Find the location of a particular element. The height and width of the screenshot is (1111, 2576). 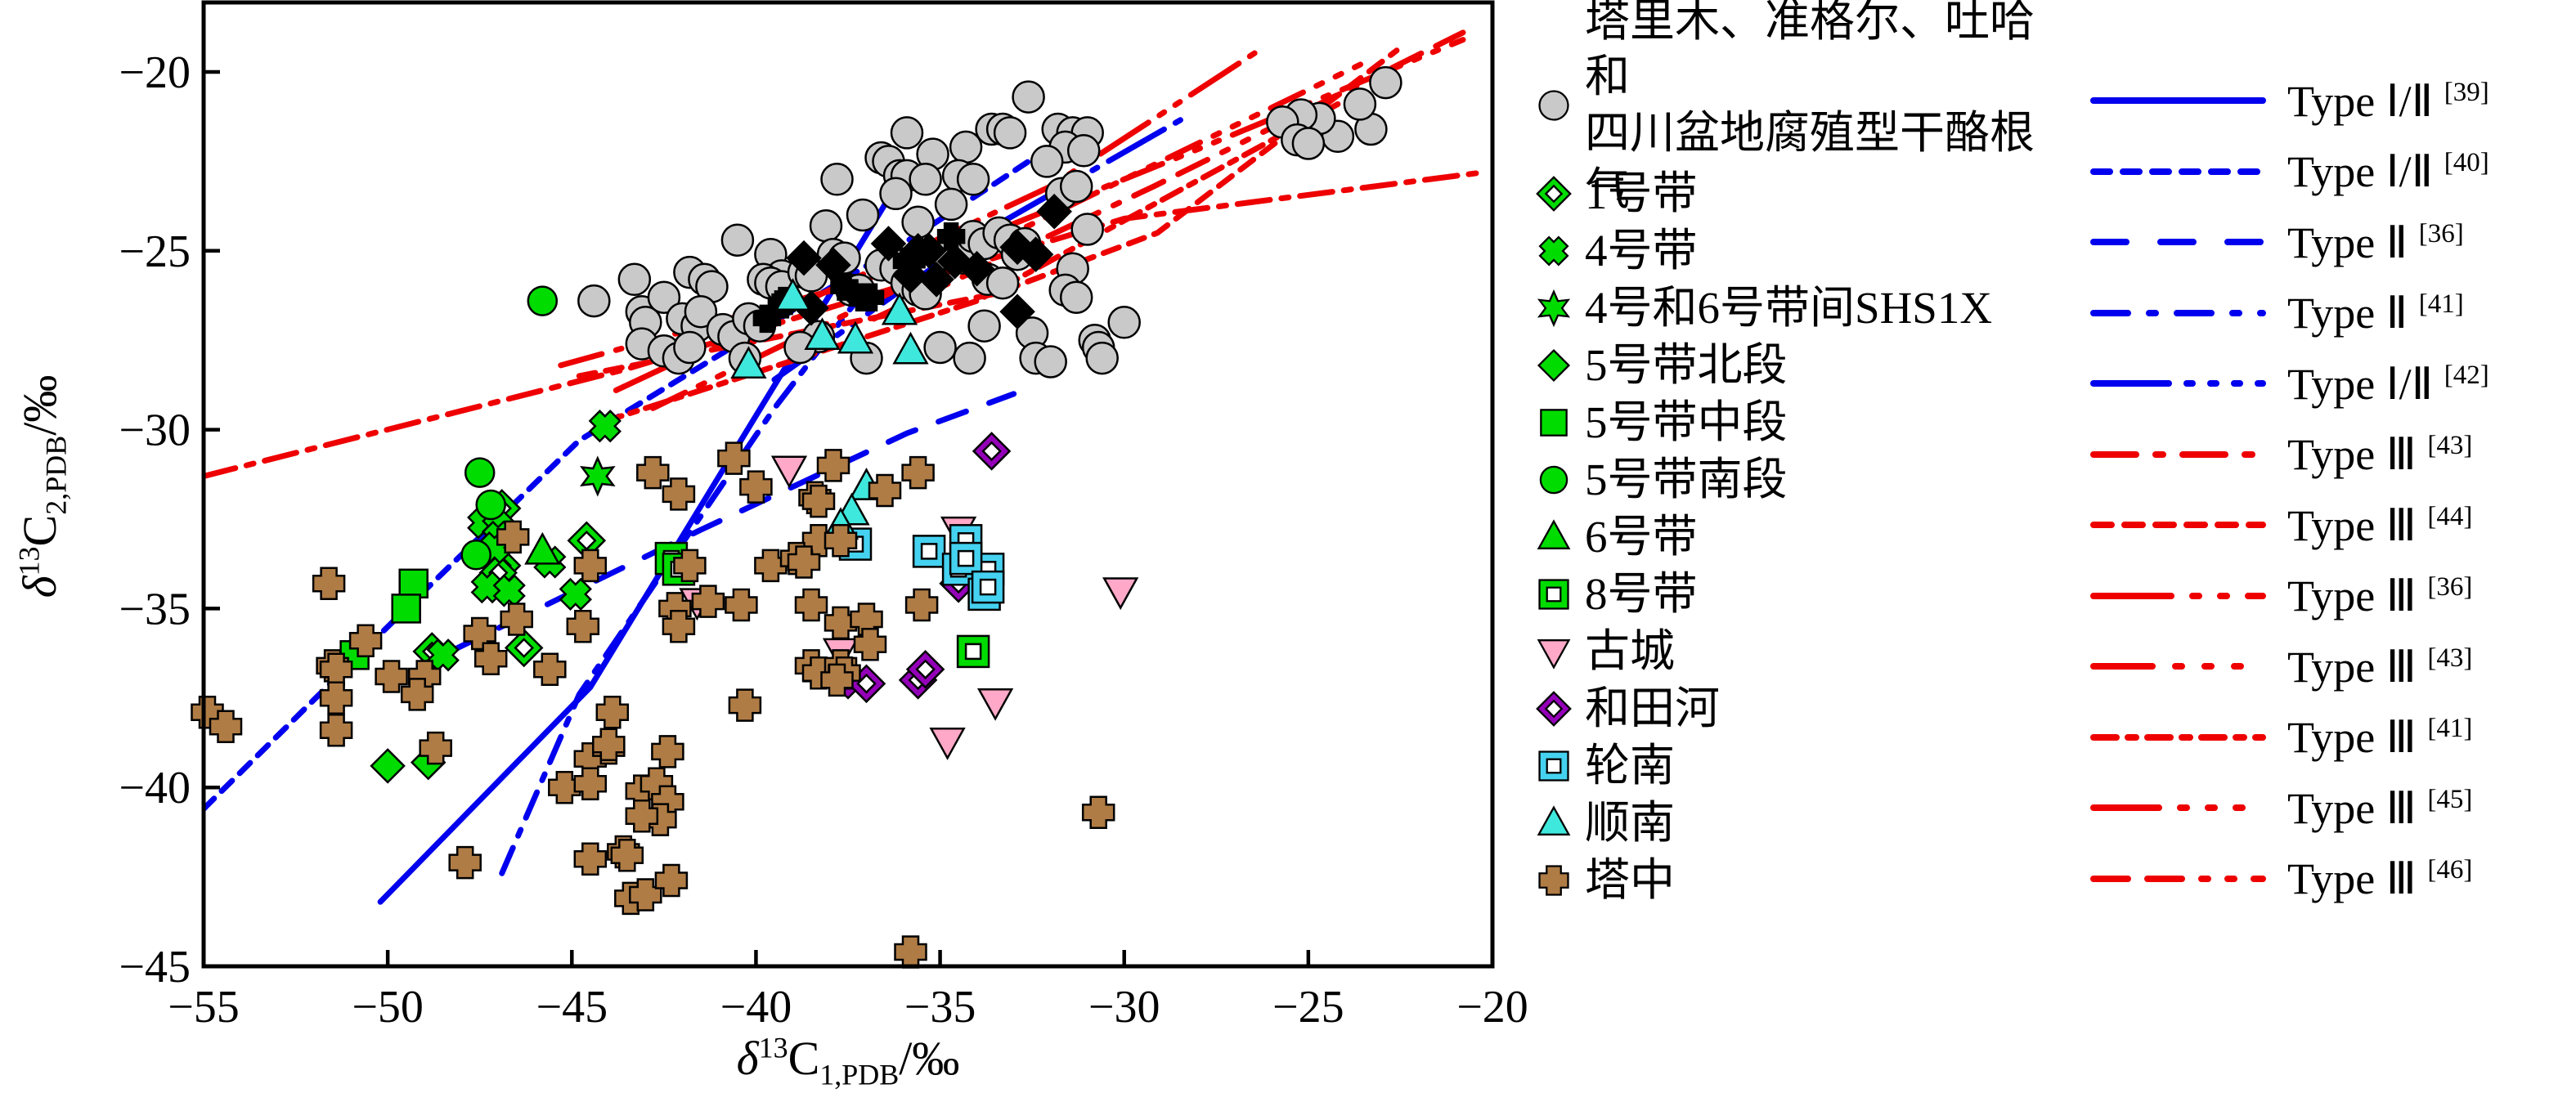

legend-item-和田河: 和田河 is located at coordinates (1801, 708).